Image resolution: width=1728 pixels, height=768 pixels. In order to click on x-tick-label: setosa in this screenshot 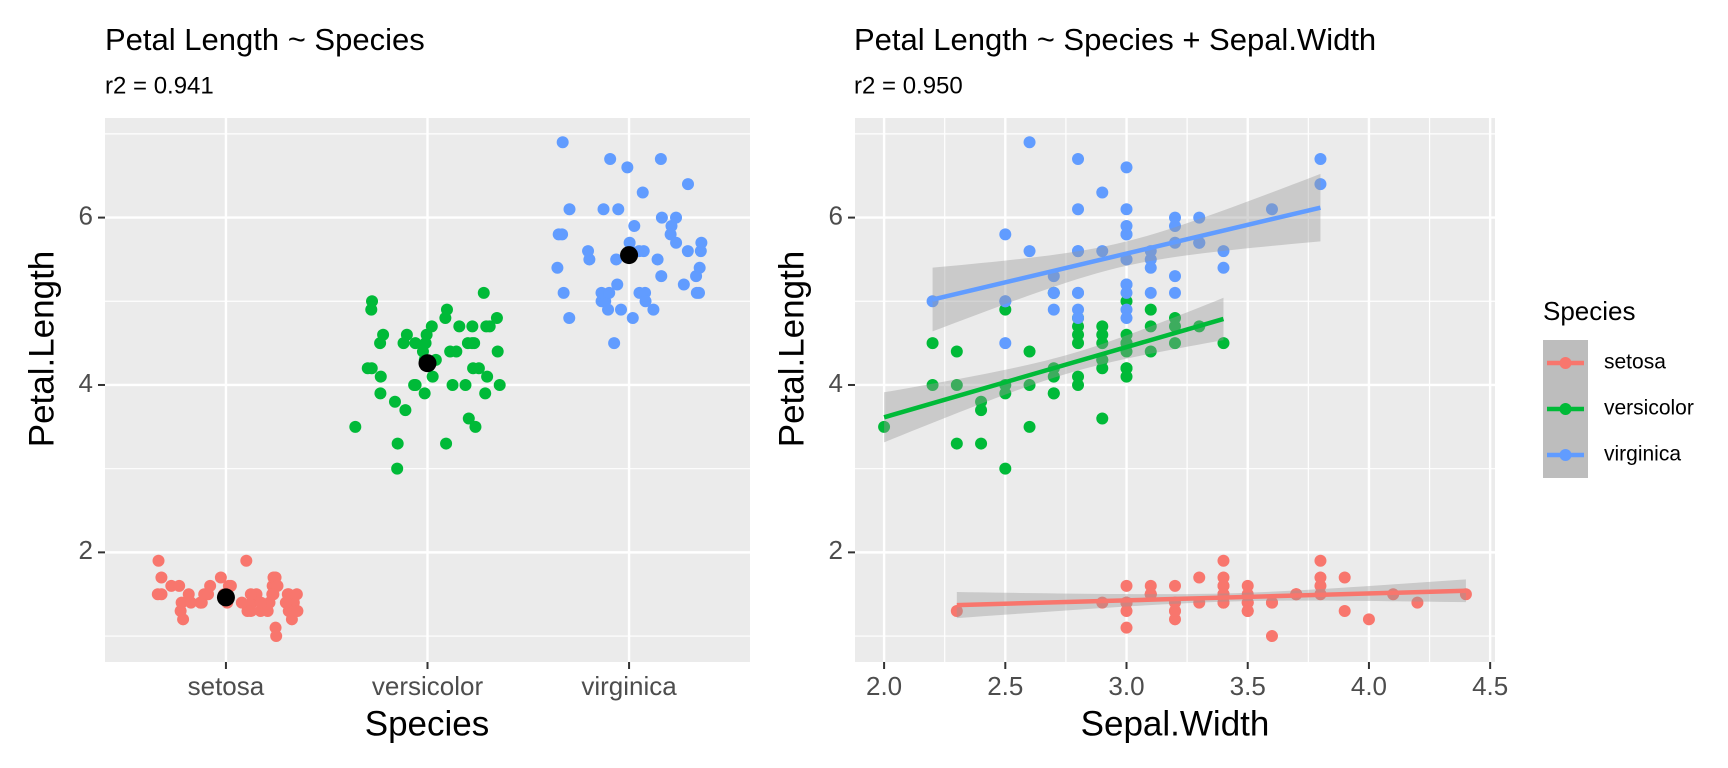, I will do `click(226, 686)`.